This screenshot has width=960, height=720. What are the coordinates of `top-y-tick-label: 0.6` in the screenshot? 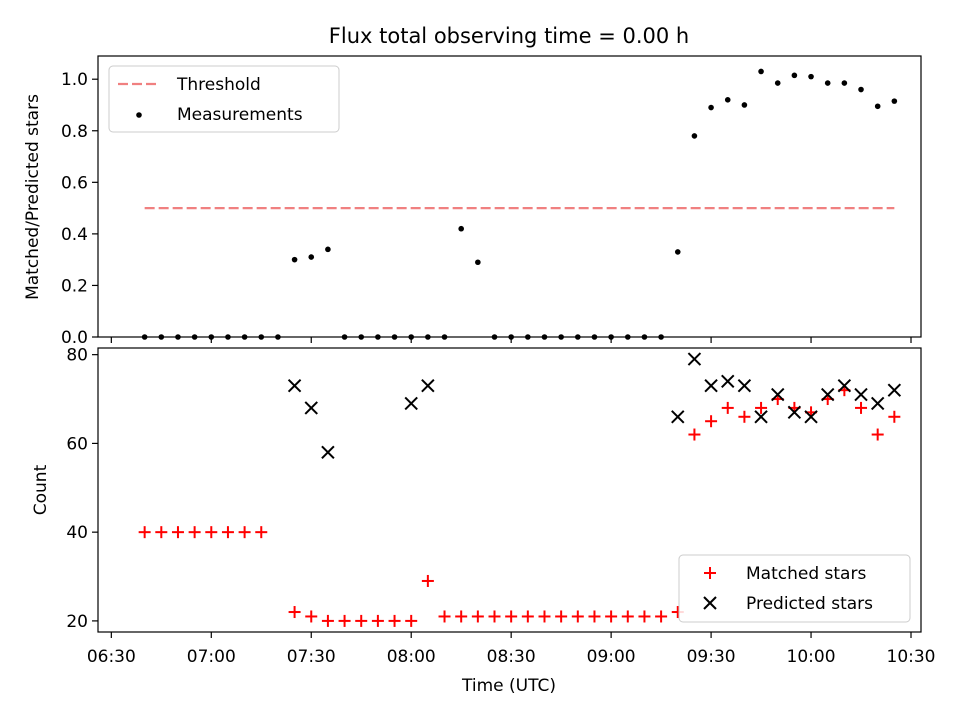 It's located at (74, 183).